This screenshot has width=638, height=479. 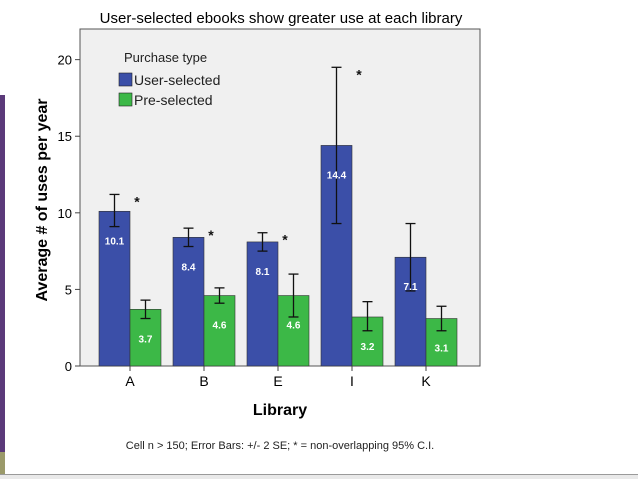 I want to click on legend-swatch-pre-selected, so click(x=125, y=99).